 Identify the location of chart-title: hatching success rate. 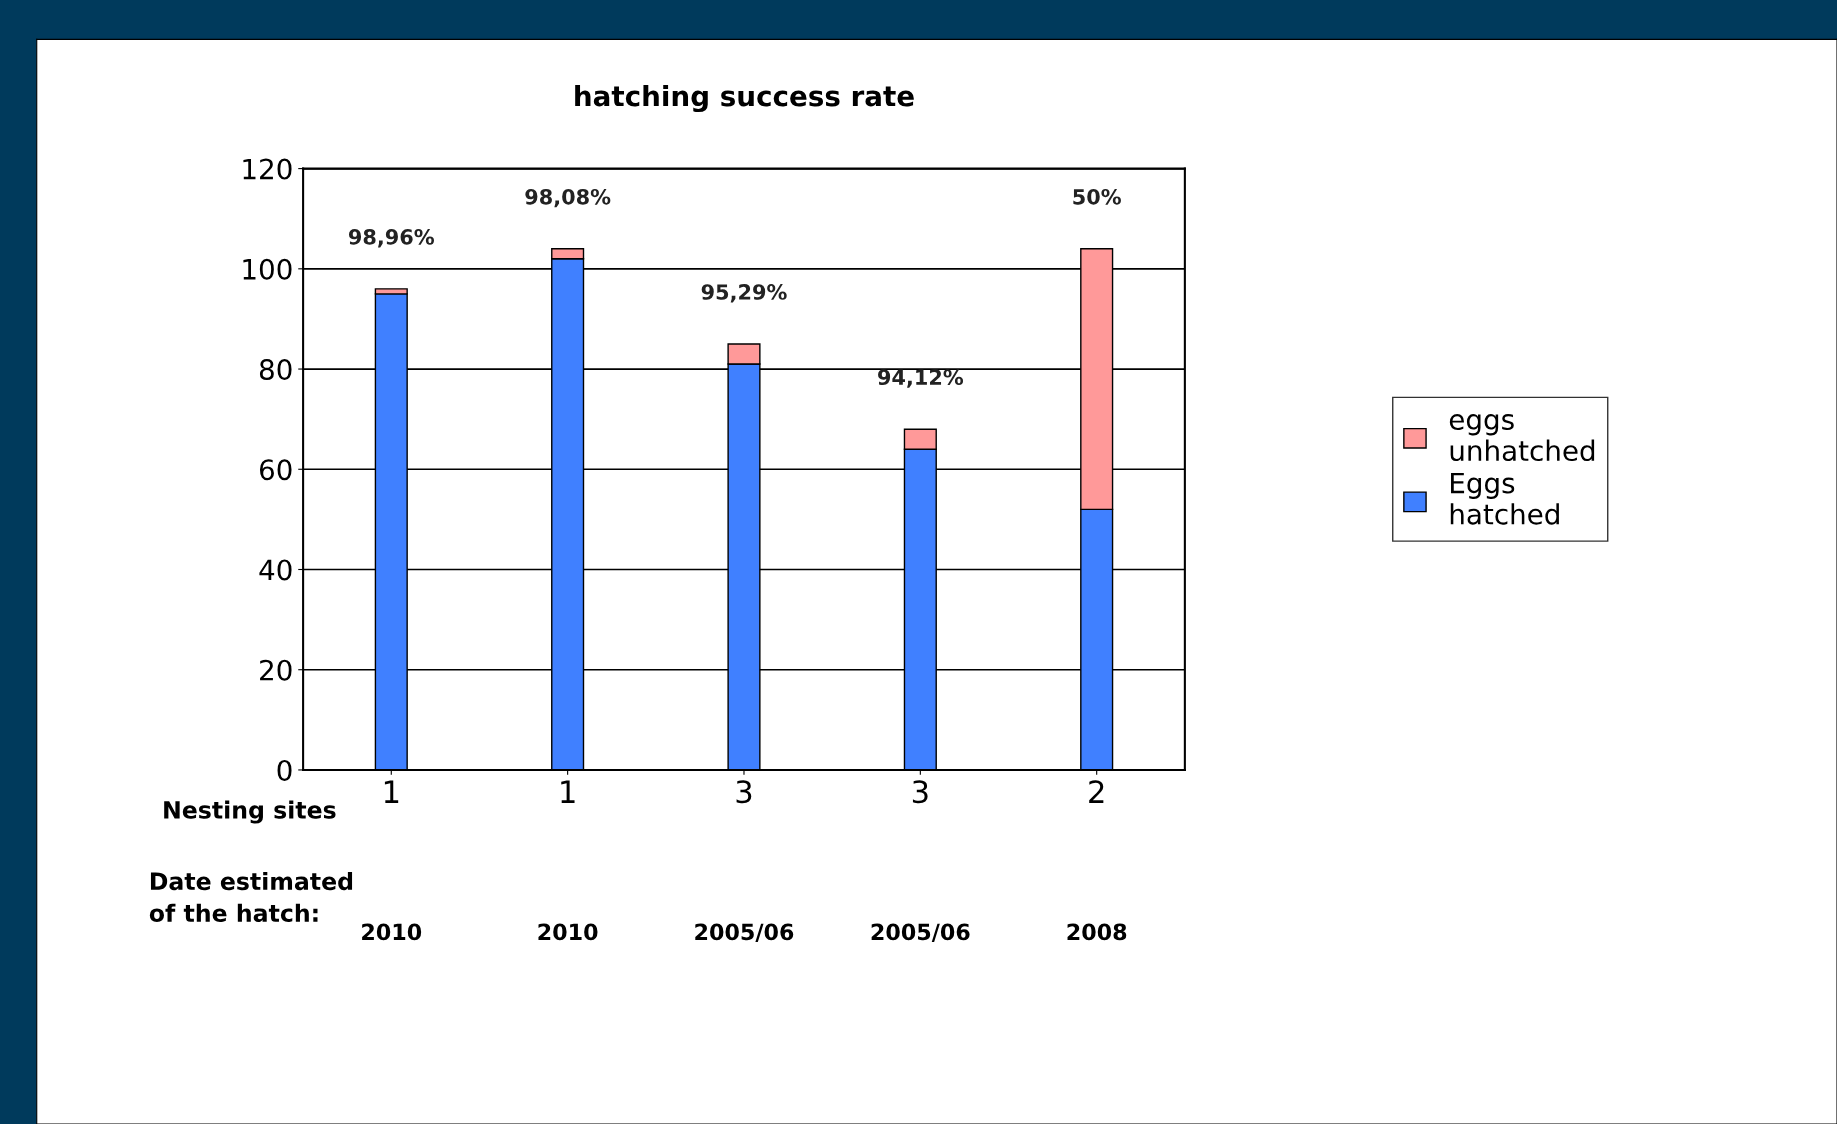
(744, 98).